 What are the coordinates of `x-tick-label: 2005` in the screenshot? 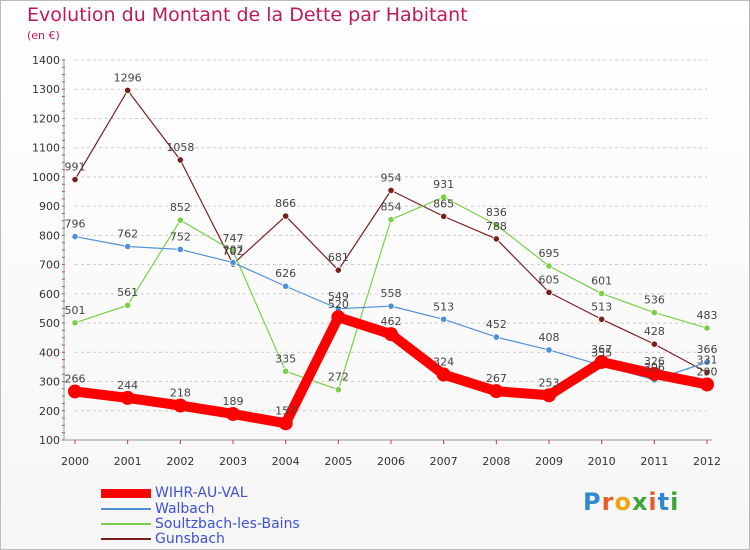 It's located at (338, 461).